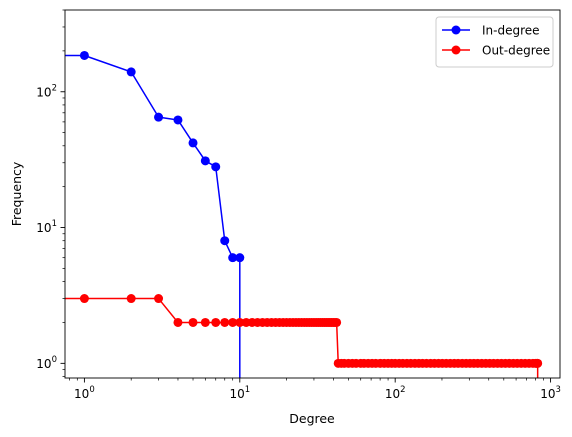 The image size is (572, 437). Describe the element at coordinates (550, 393) in the screenshot. I see `x-tick-label: 10³` at that location.